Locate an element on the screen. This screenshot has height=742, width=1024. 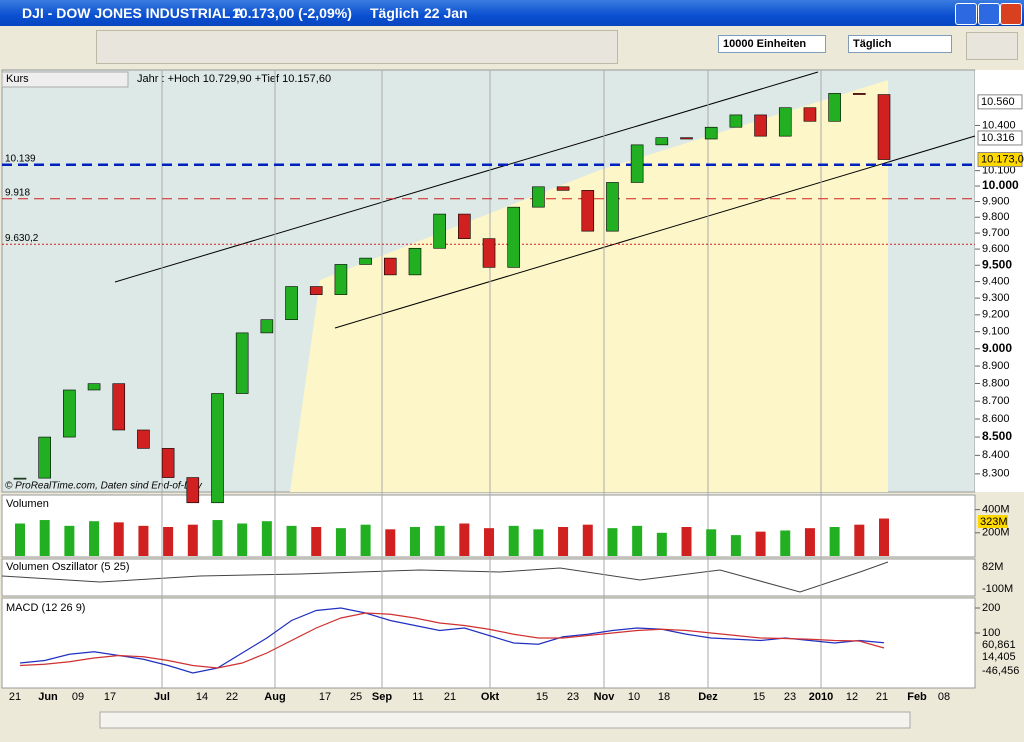
y-tick-label: 400M is located at coordinates (996, 510).